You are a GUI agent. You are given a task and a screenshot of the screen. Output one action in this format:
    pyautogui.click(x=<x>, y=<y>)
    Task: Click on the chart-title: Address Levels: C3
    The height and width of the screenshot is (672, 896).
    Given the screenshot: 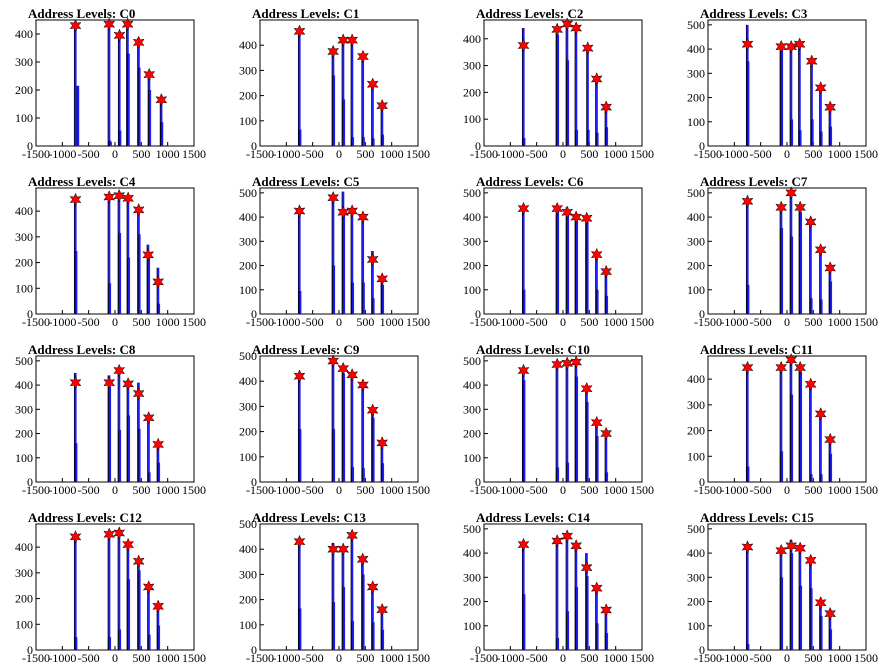 What is the action you would take?
    pyautogui.click(x=754, y=13)
    